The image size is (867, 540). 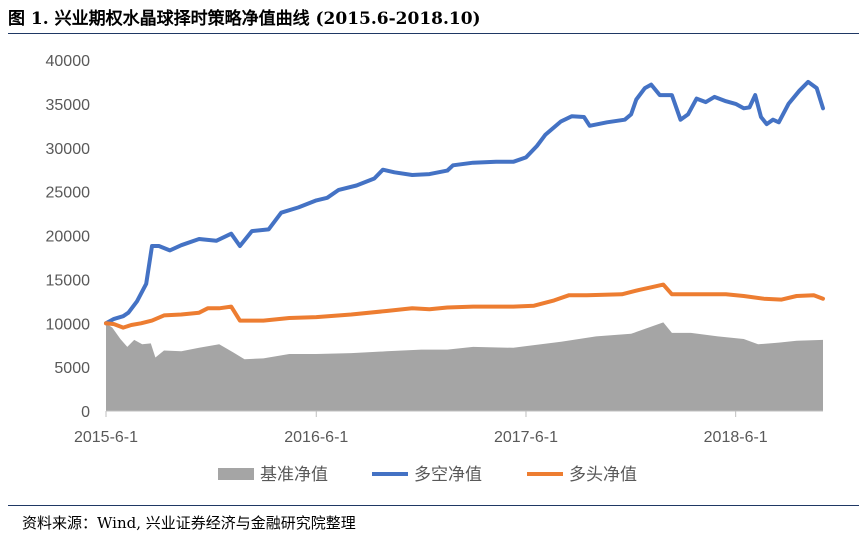 I want to click on y-tick-label: 20000, so click(x=68, y=237).